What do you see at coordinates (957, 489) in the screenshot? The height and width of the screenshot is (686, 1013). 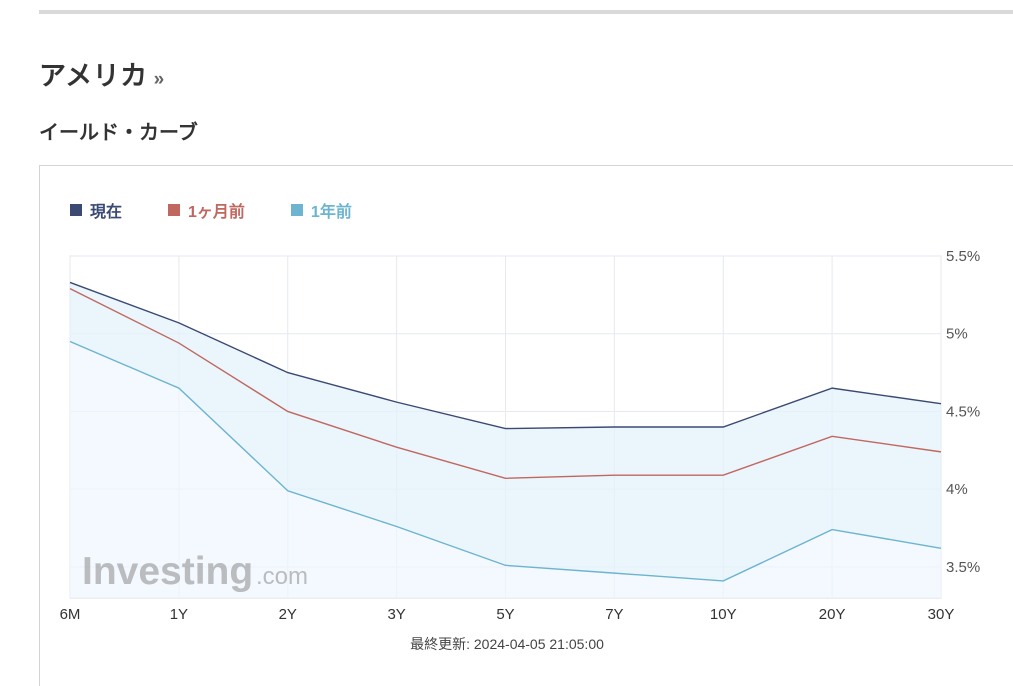 I see `y-tick-label: 4%` at bounding box center [957, 489].